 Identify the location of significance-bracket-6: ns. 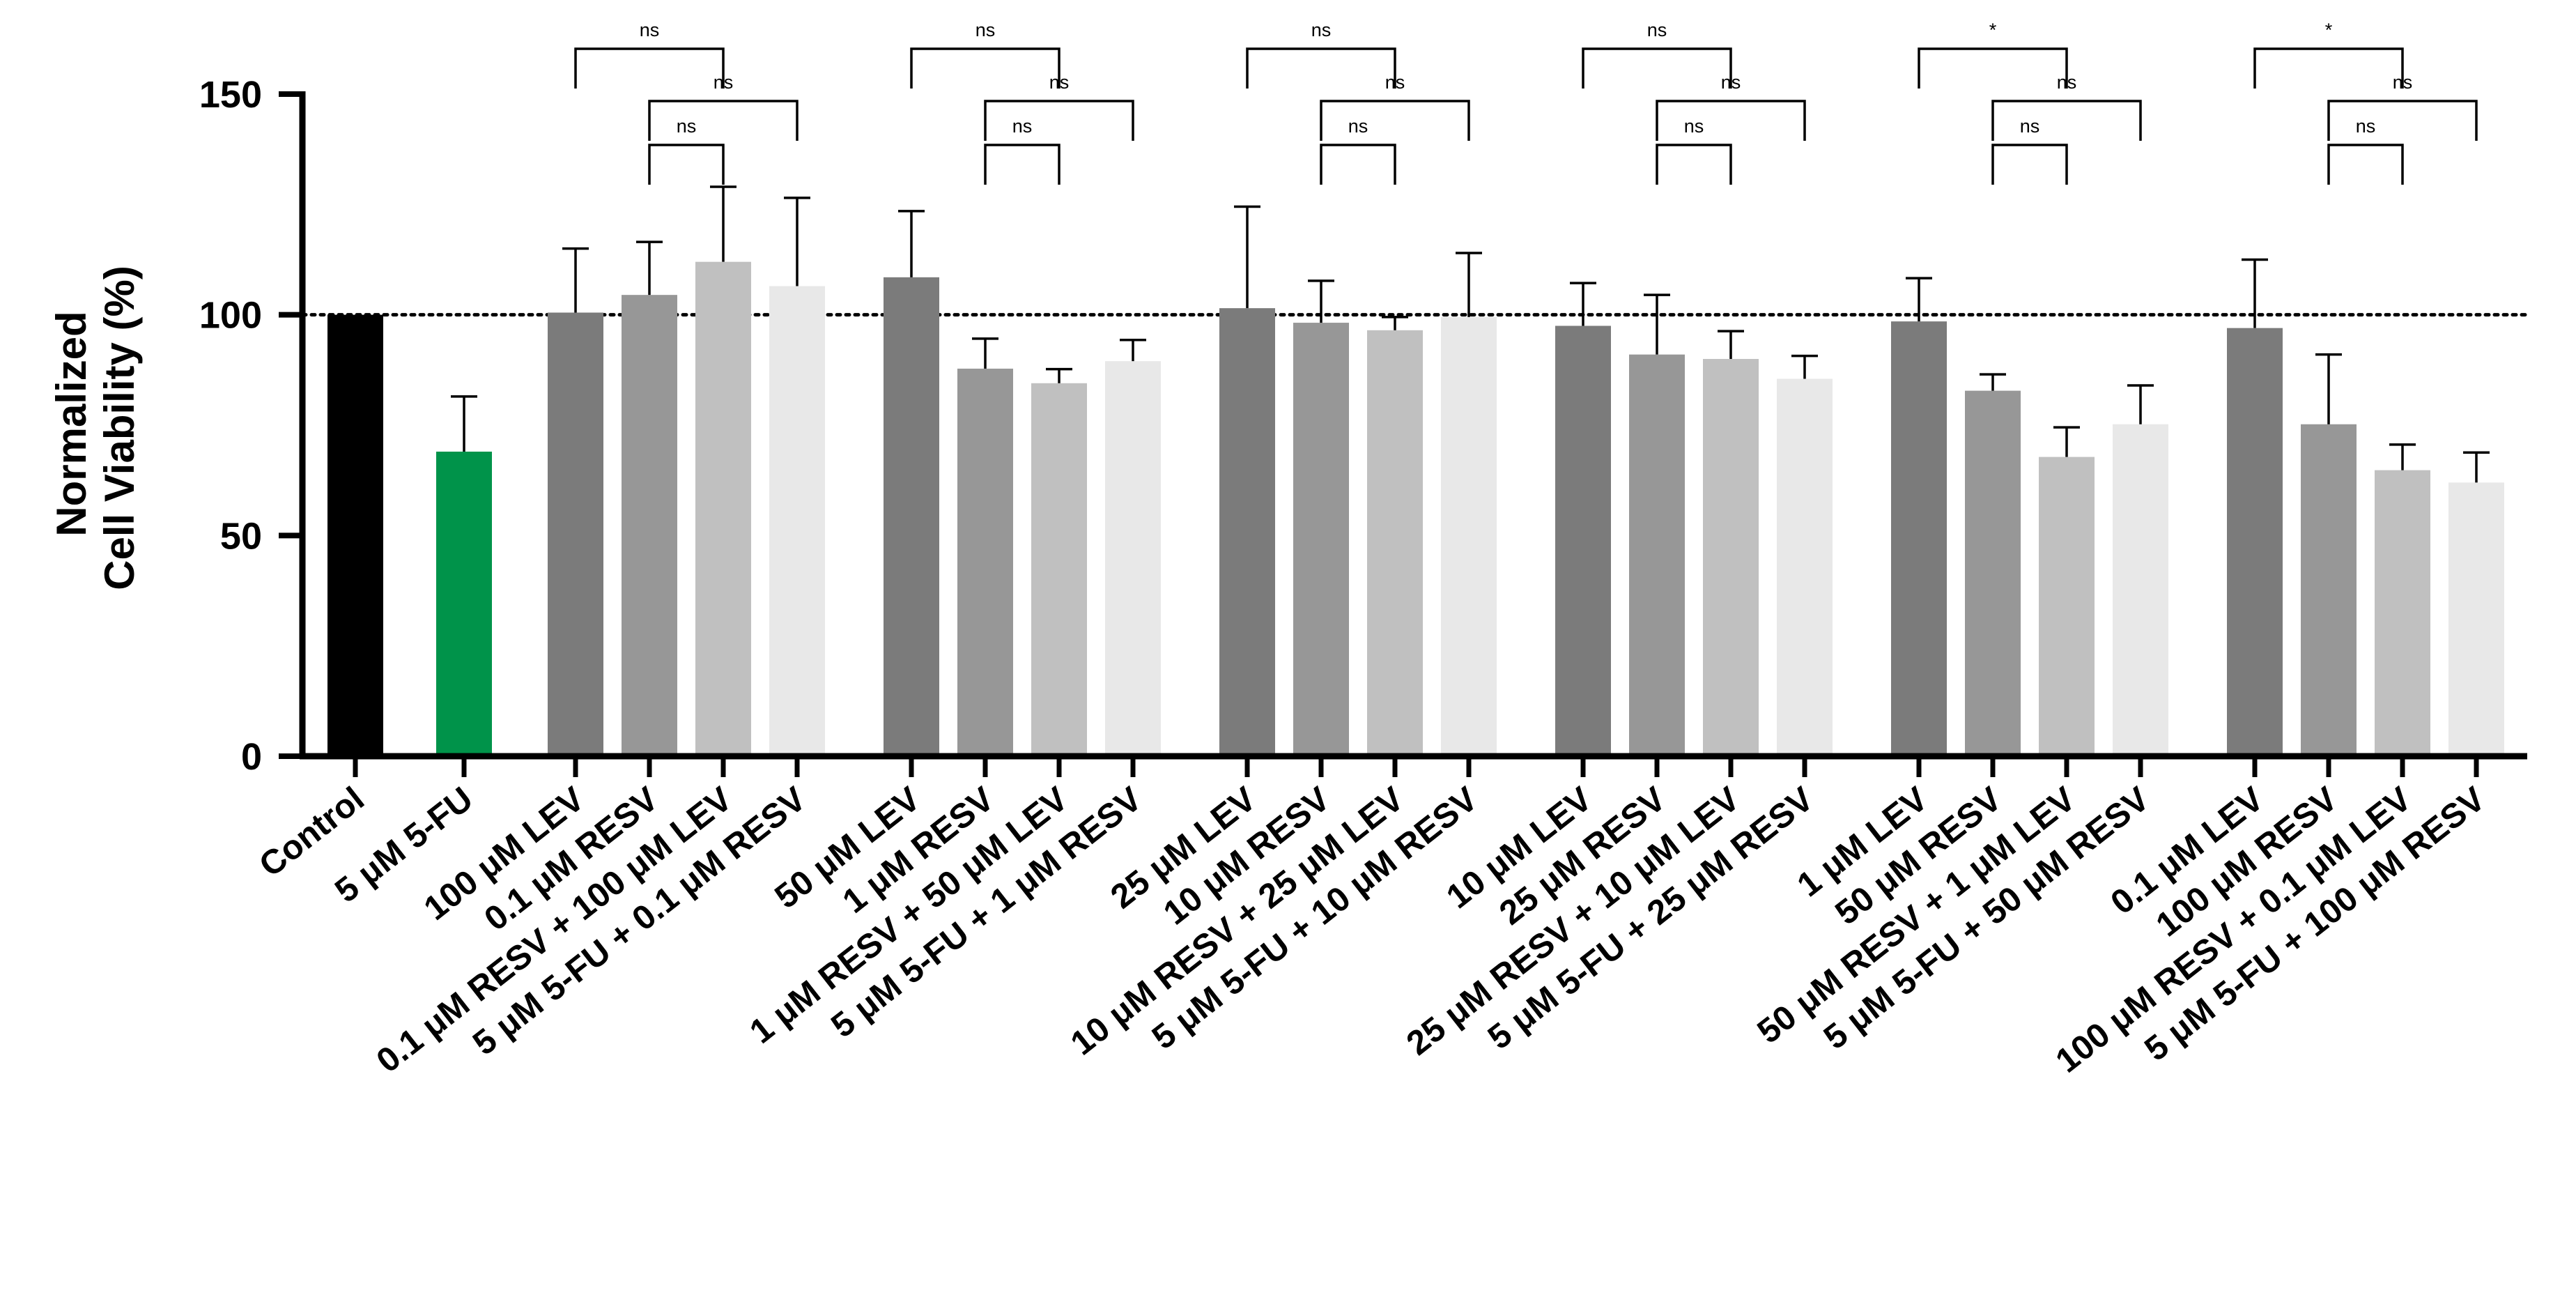
(1022, 150).